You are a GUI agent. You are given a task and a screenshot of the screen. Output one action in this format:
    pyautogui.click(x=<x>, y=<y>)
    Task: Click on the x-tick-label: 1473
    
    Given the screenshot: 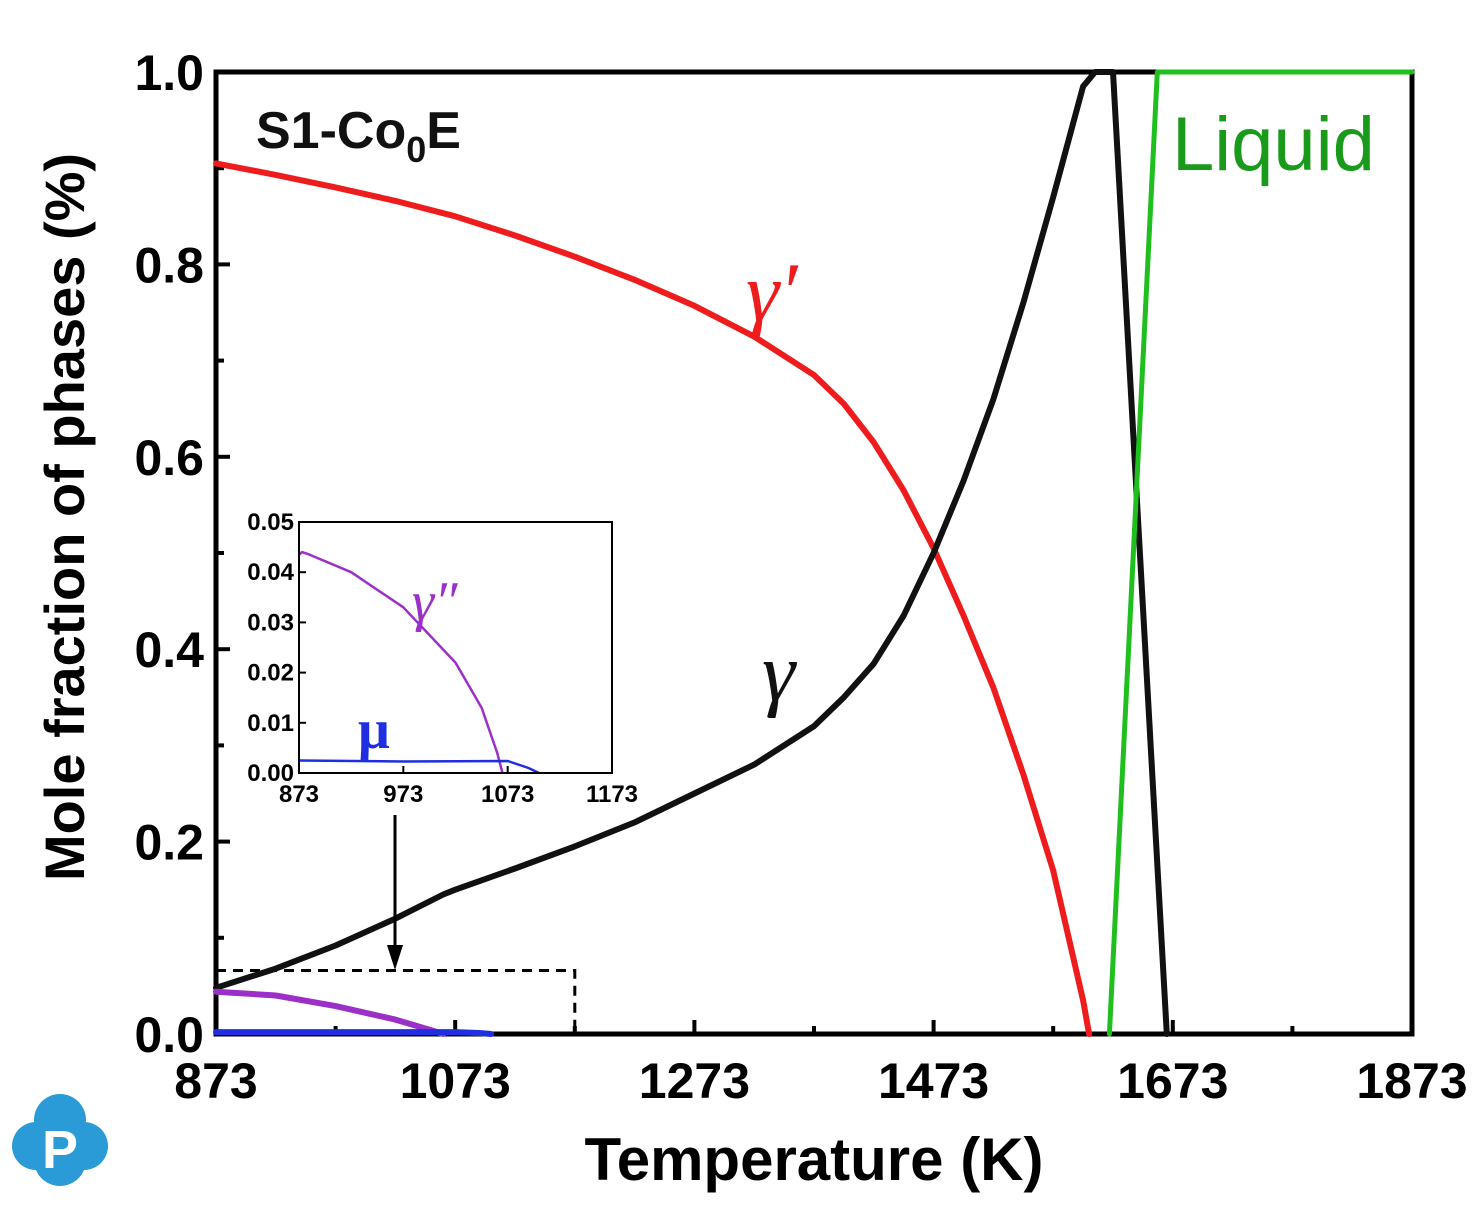 What is the action you would take?
    pyautogui.click(x=933, y=1081)
    